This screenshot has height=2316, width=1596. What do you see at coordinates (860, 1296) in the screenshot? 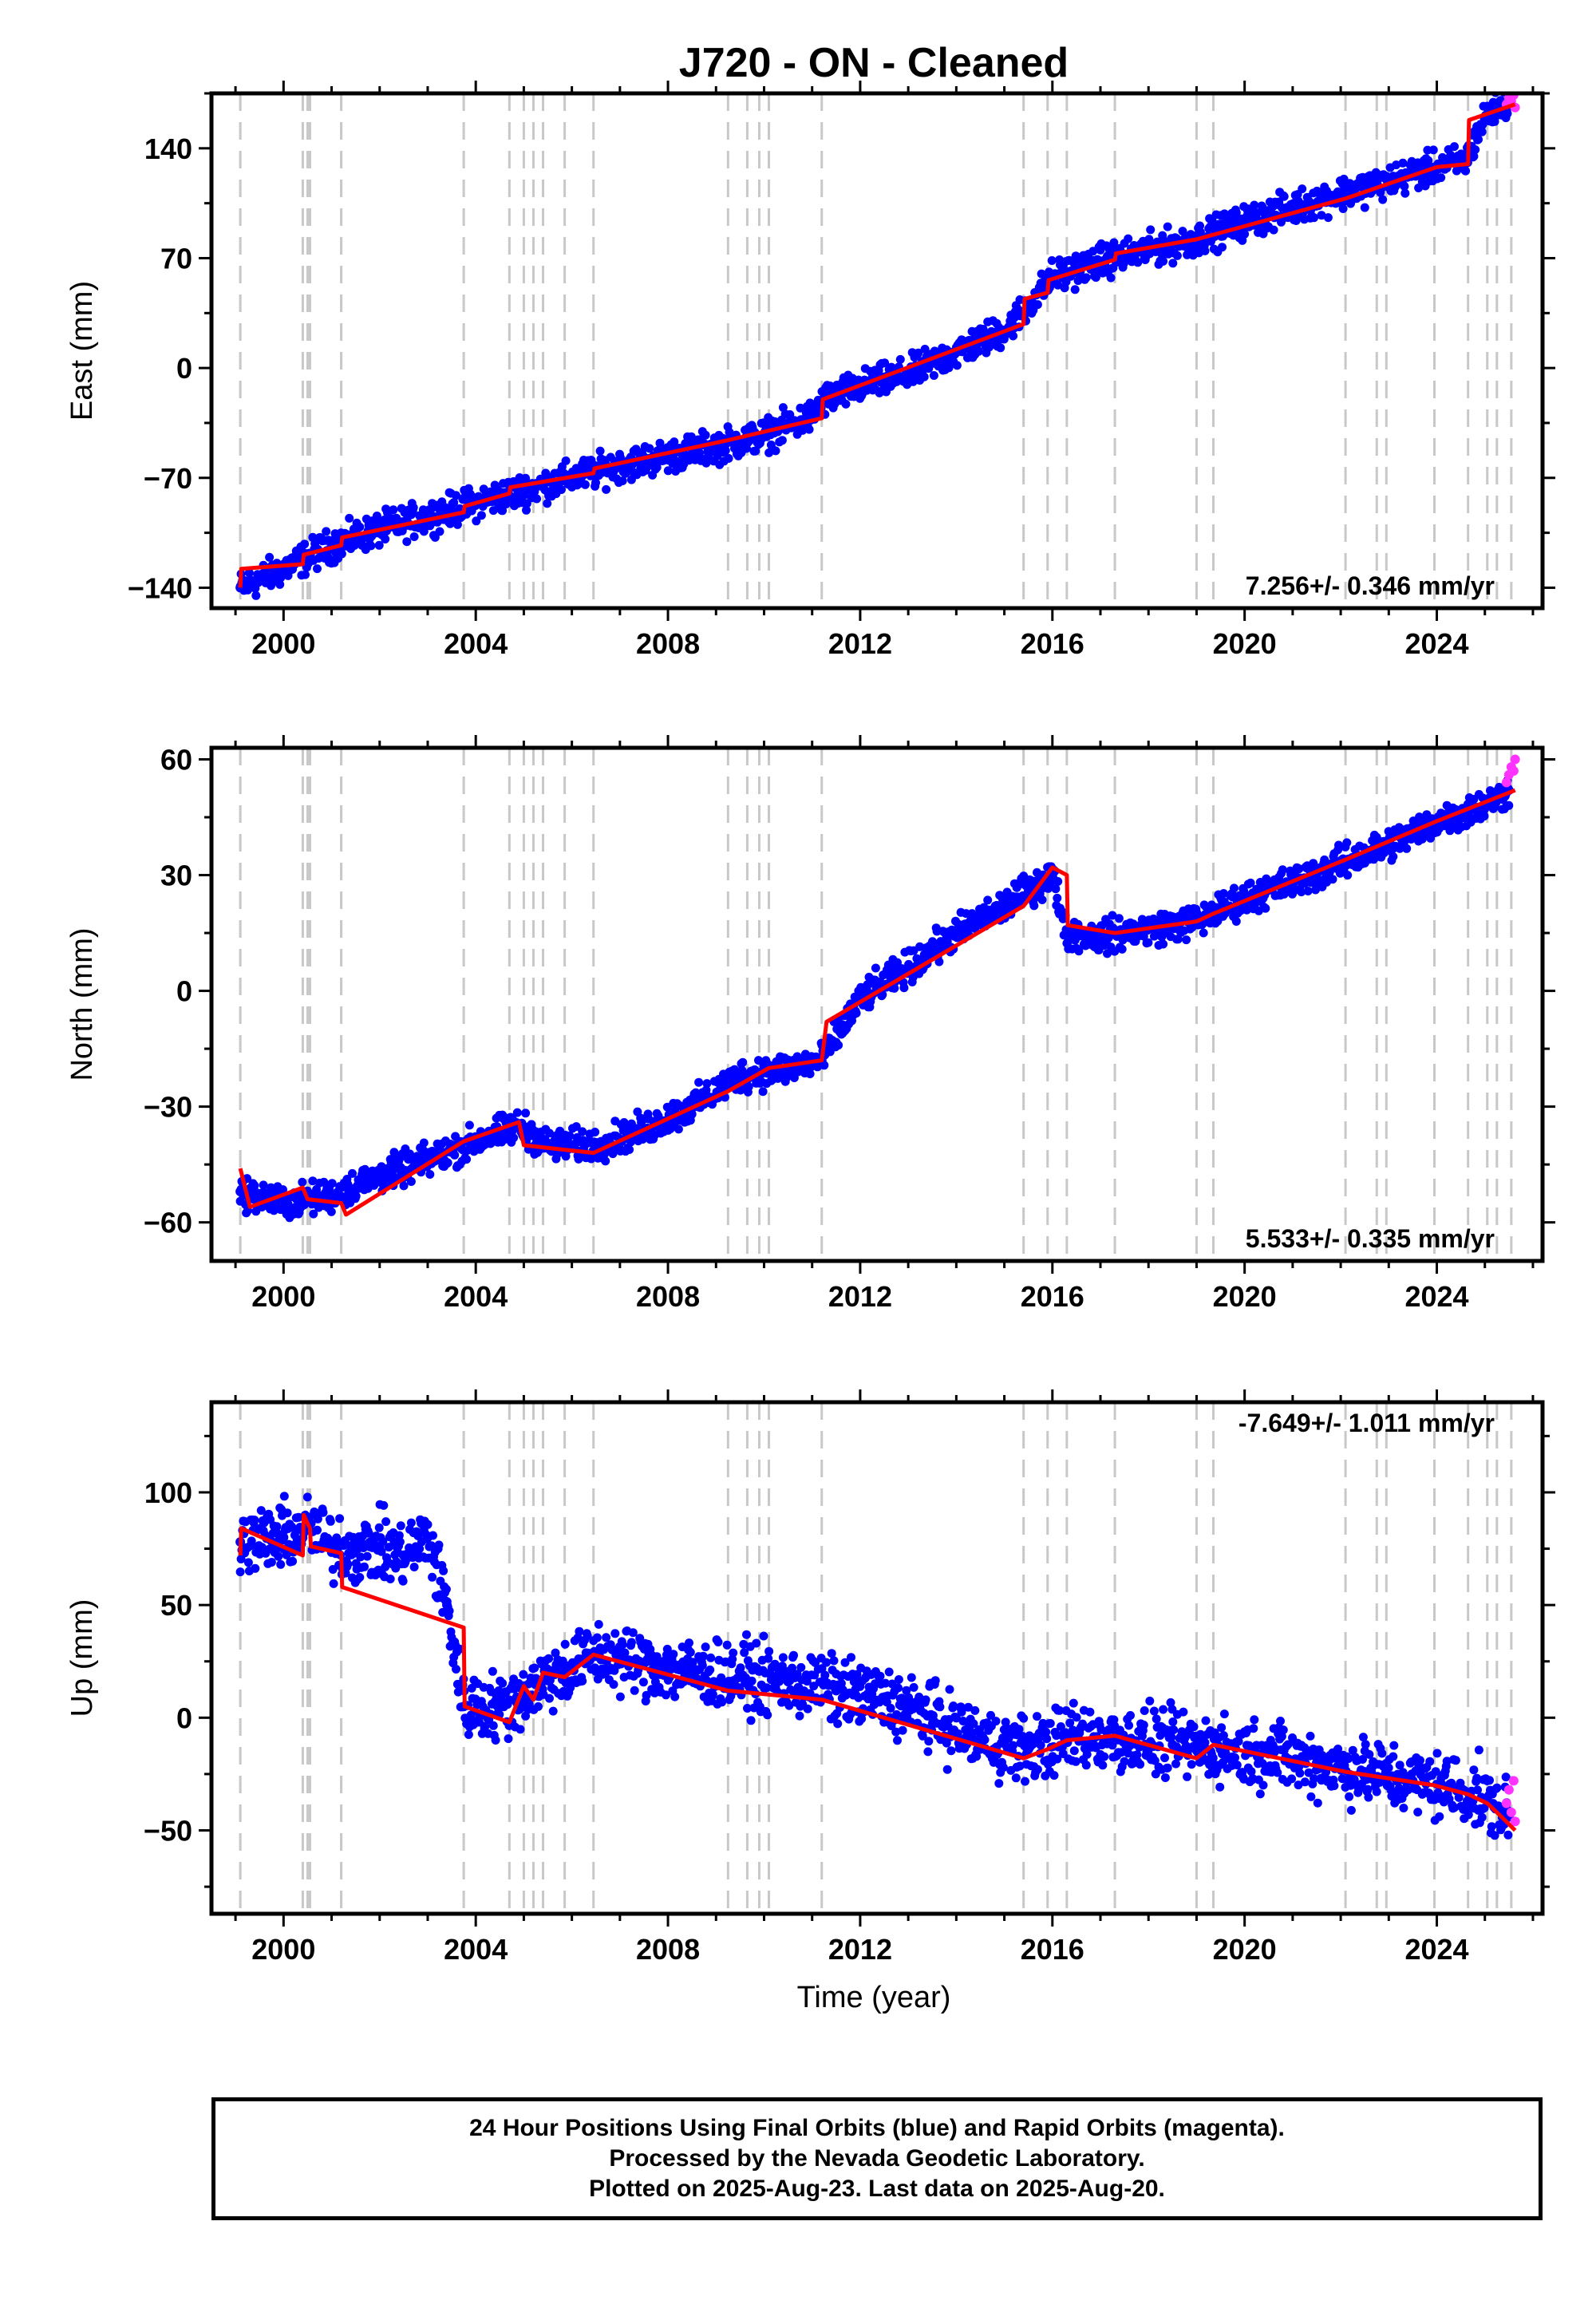
I see `x-tick-label: 2012` at bounding box center [860, 1296].